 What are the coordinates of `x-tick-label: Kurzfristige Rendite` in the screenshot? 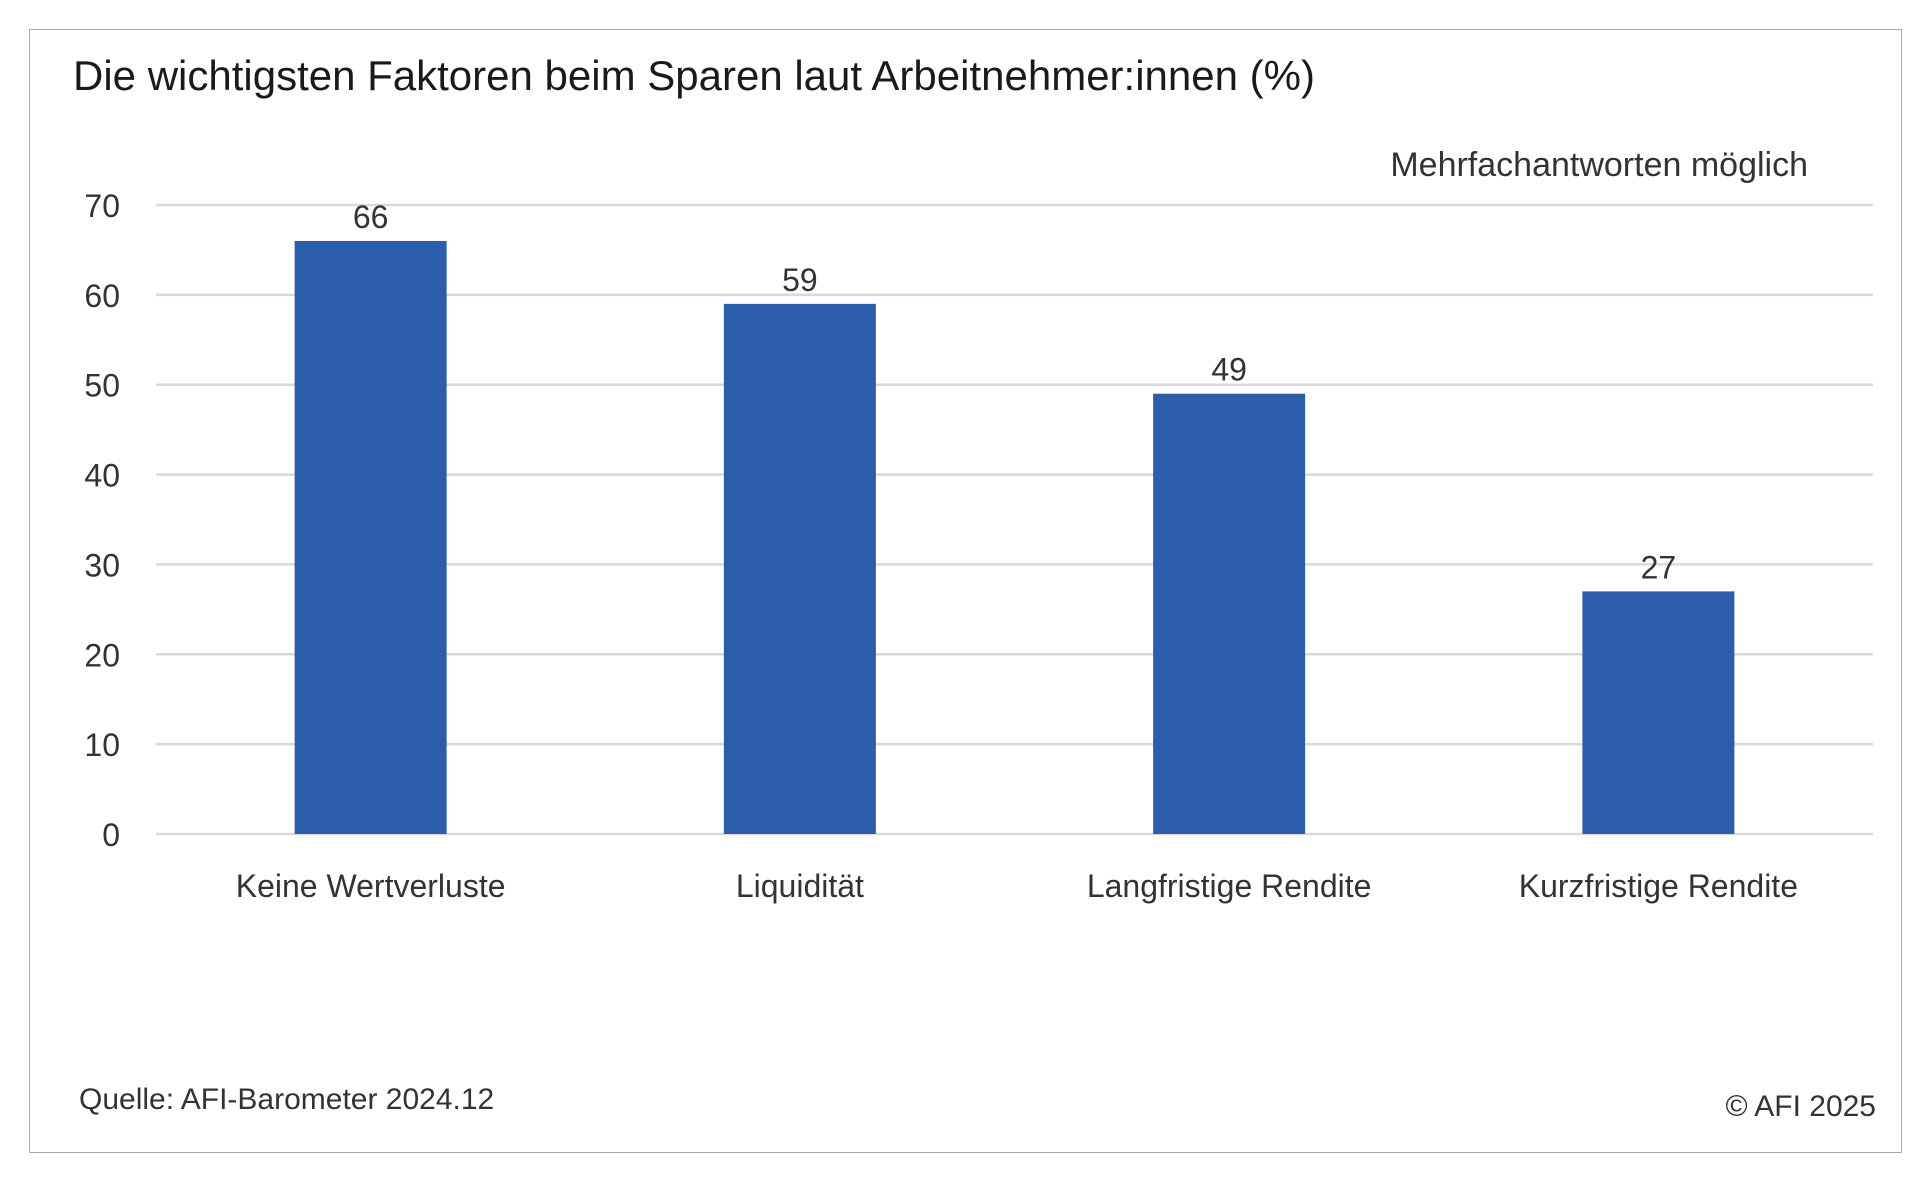 It's located at (1658, 886).